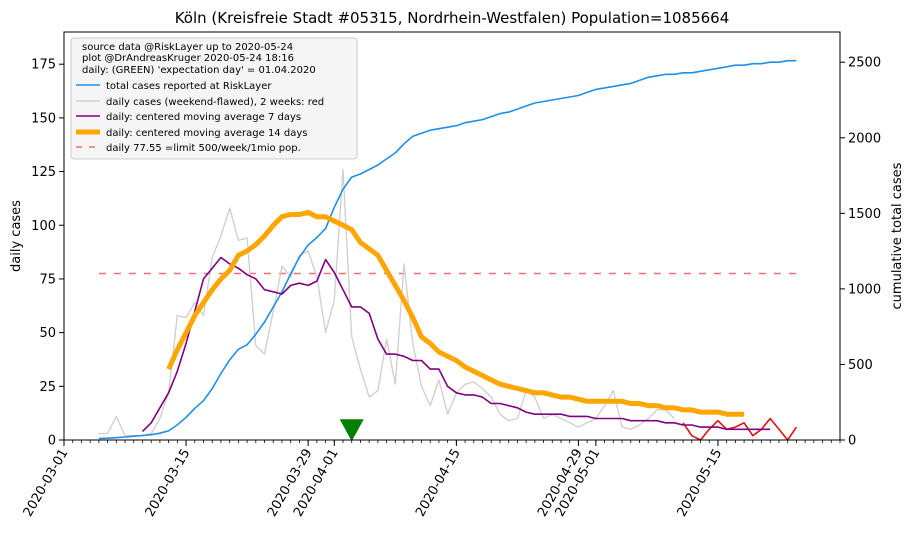  Describe the element at coordinates (852, 441) in the screenshot. I see `y-right-tick-label: 0` at that location.